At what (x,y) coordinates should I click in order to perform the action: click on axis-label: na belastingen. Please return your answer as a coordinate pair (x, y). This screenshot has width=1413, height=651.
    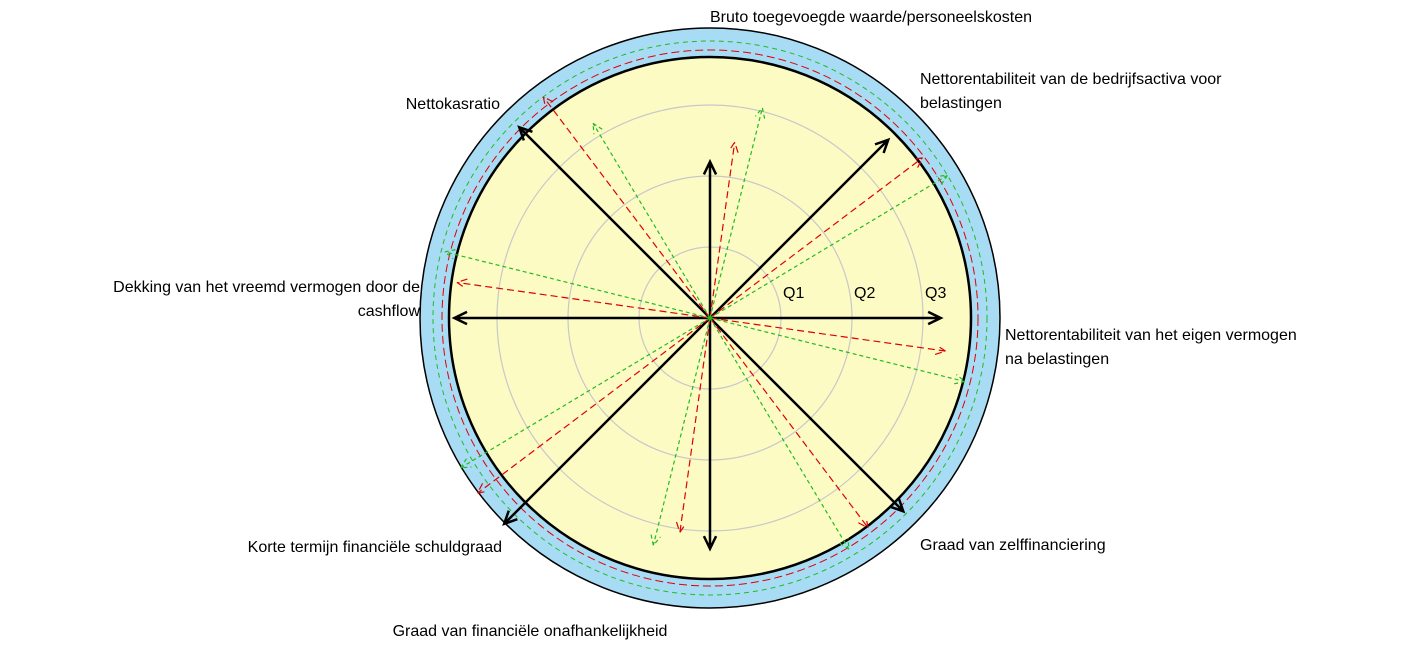
    Looking at the image, I should click on (1057, 359).